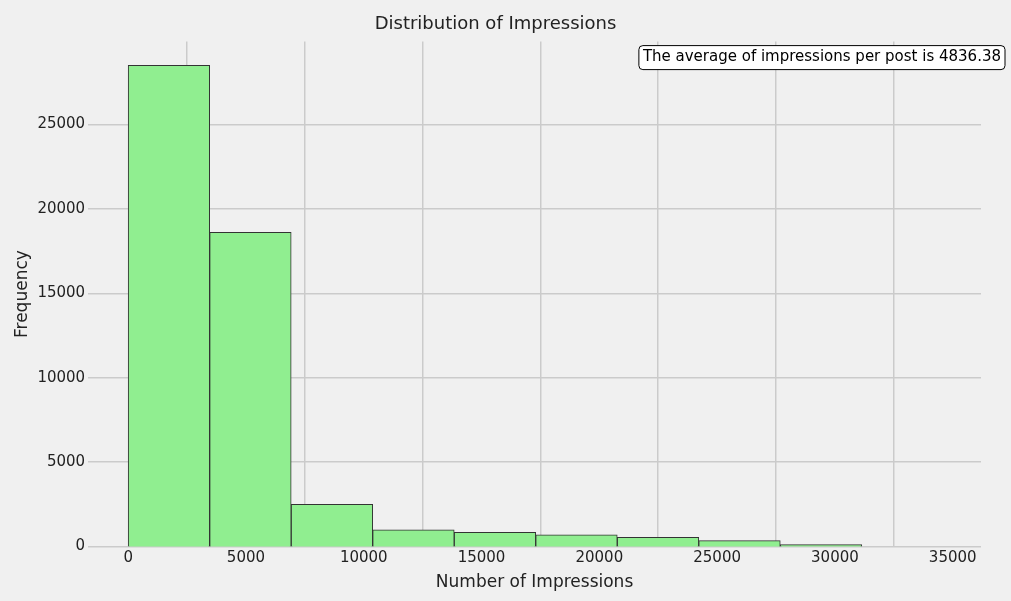  What do you see at coordinates (246, 557) in the screenshot?
I see `x-tick-label: 5000` at bounding box center [246, 557].